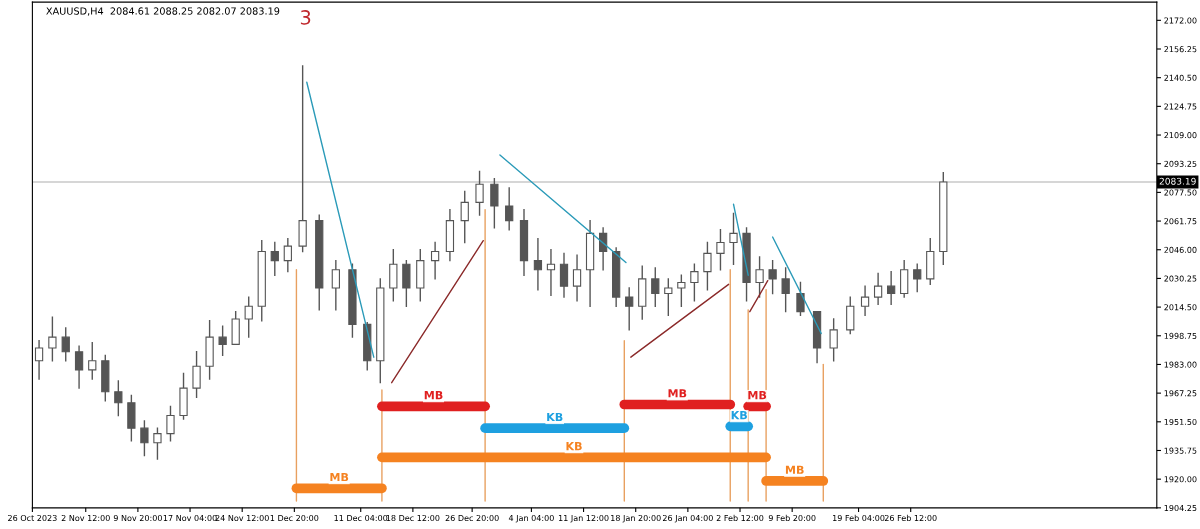  Describe the element at coordinates (137, 518) in the screenshot. I see `x-tick-label: 9 Nov 20:00` at that location.